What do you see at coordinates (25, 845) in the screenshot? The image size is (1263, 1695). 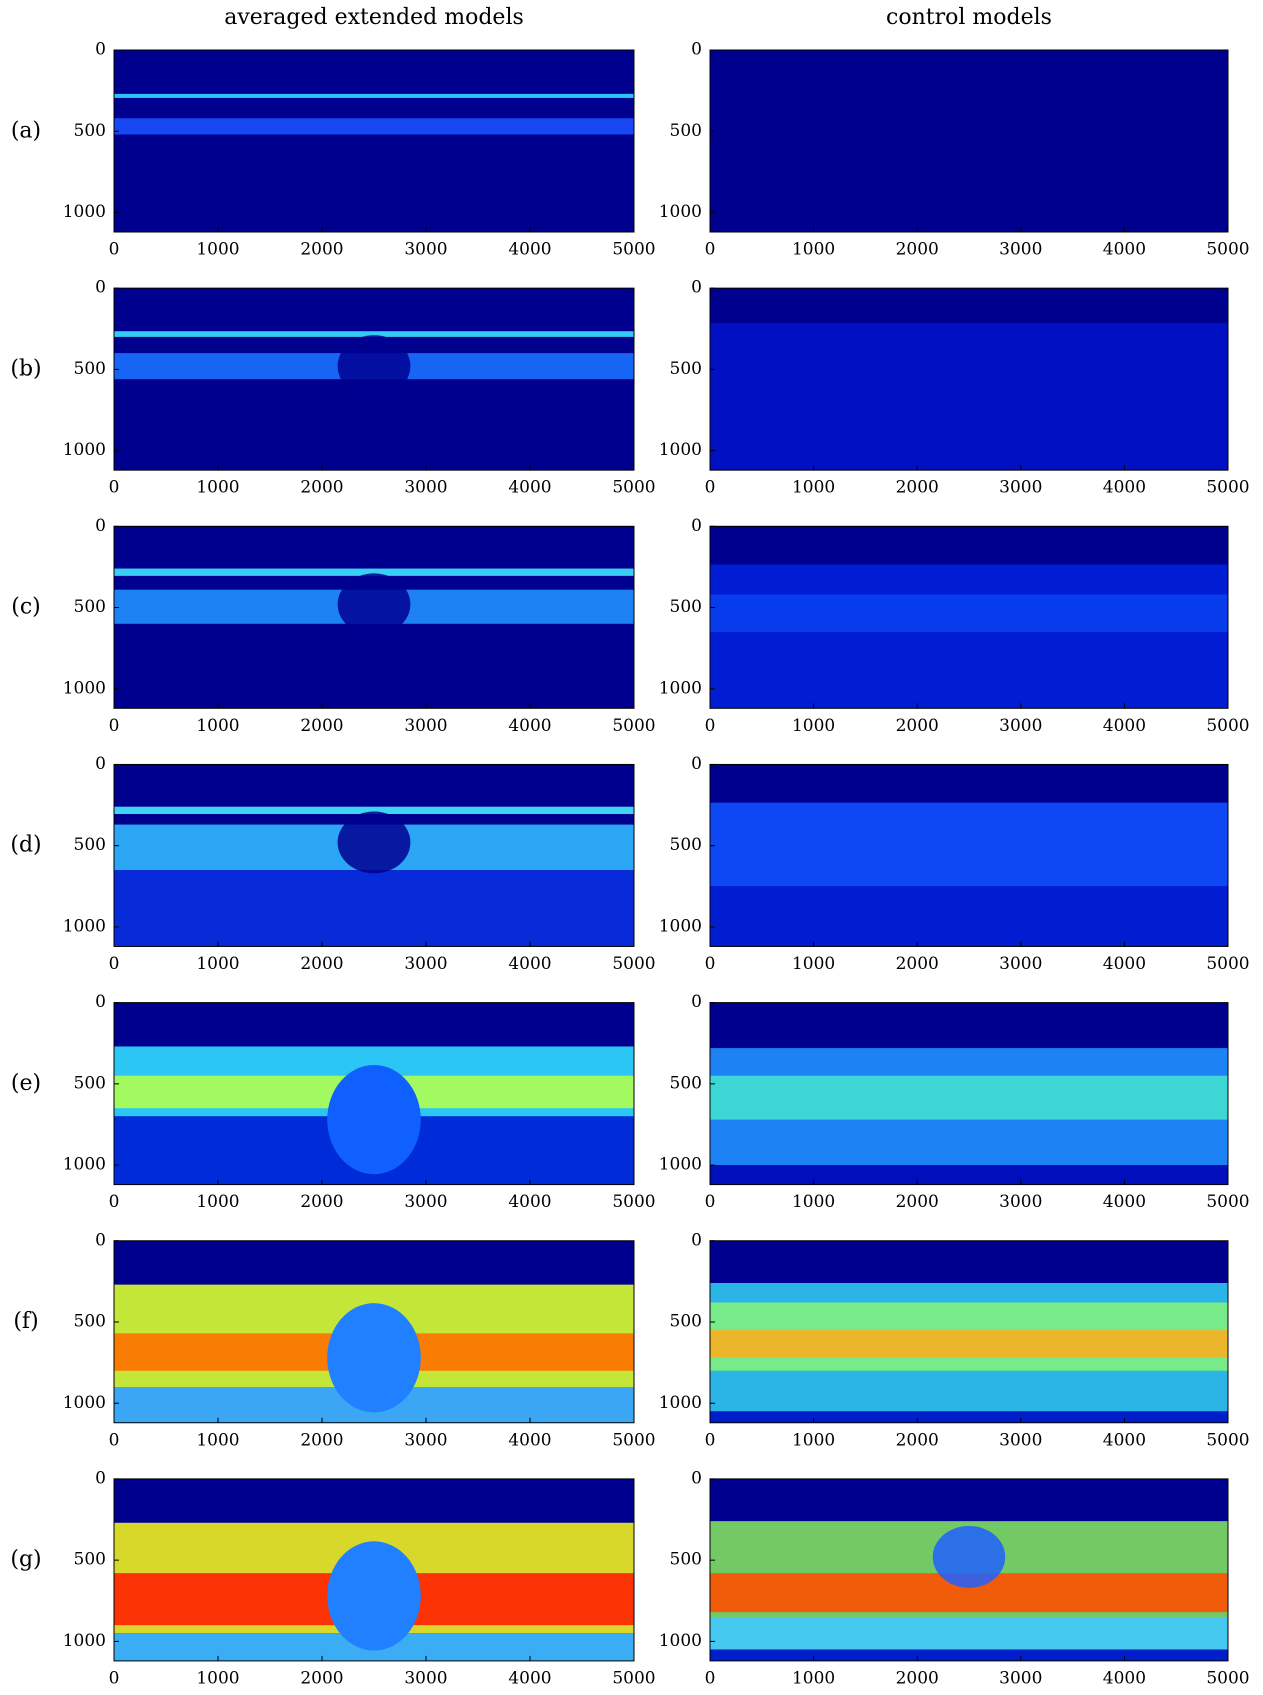 I see `row-label: (d)` at bounding box center [25, 845].